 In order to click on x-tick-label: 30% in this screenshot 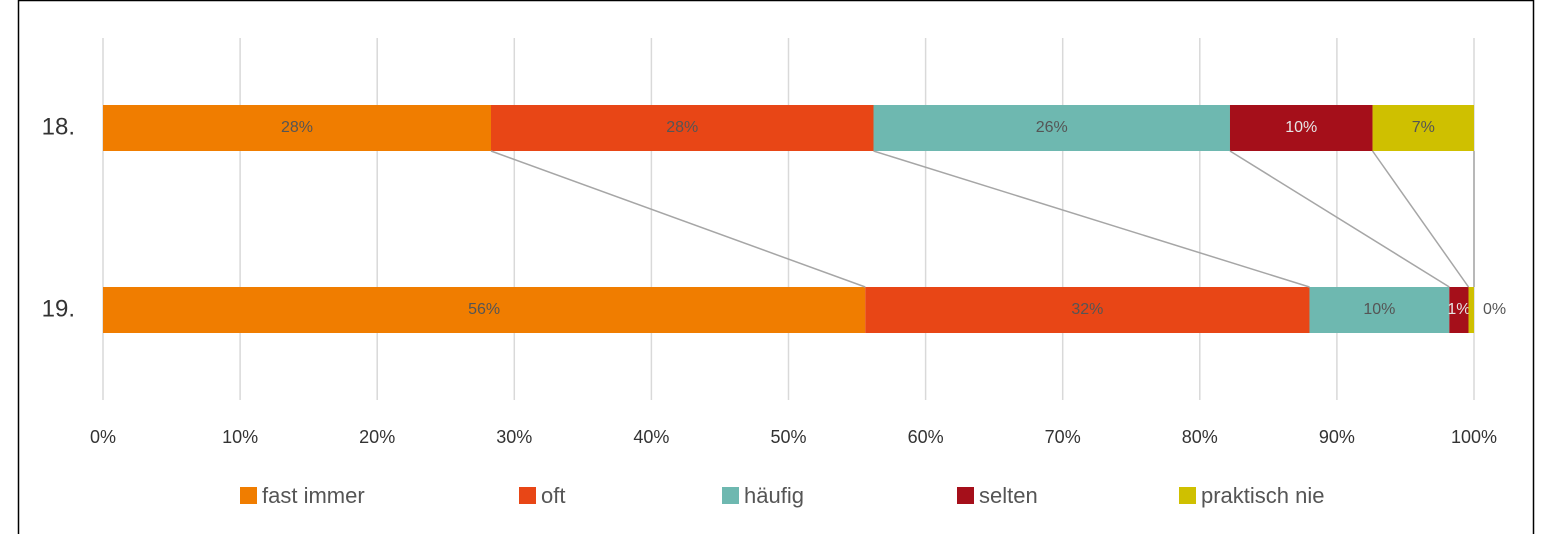, I will do `click(514, 437)`.